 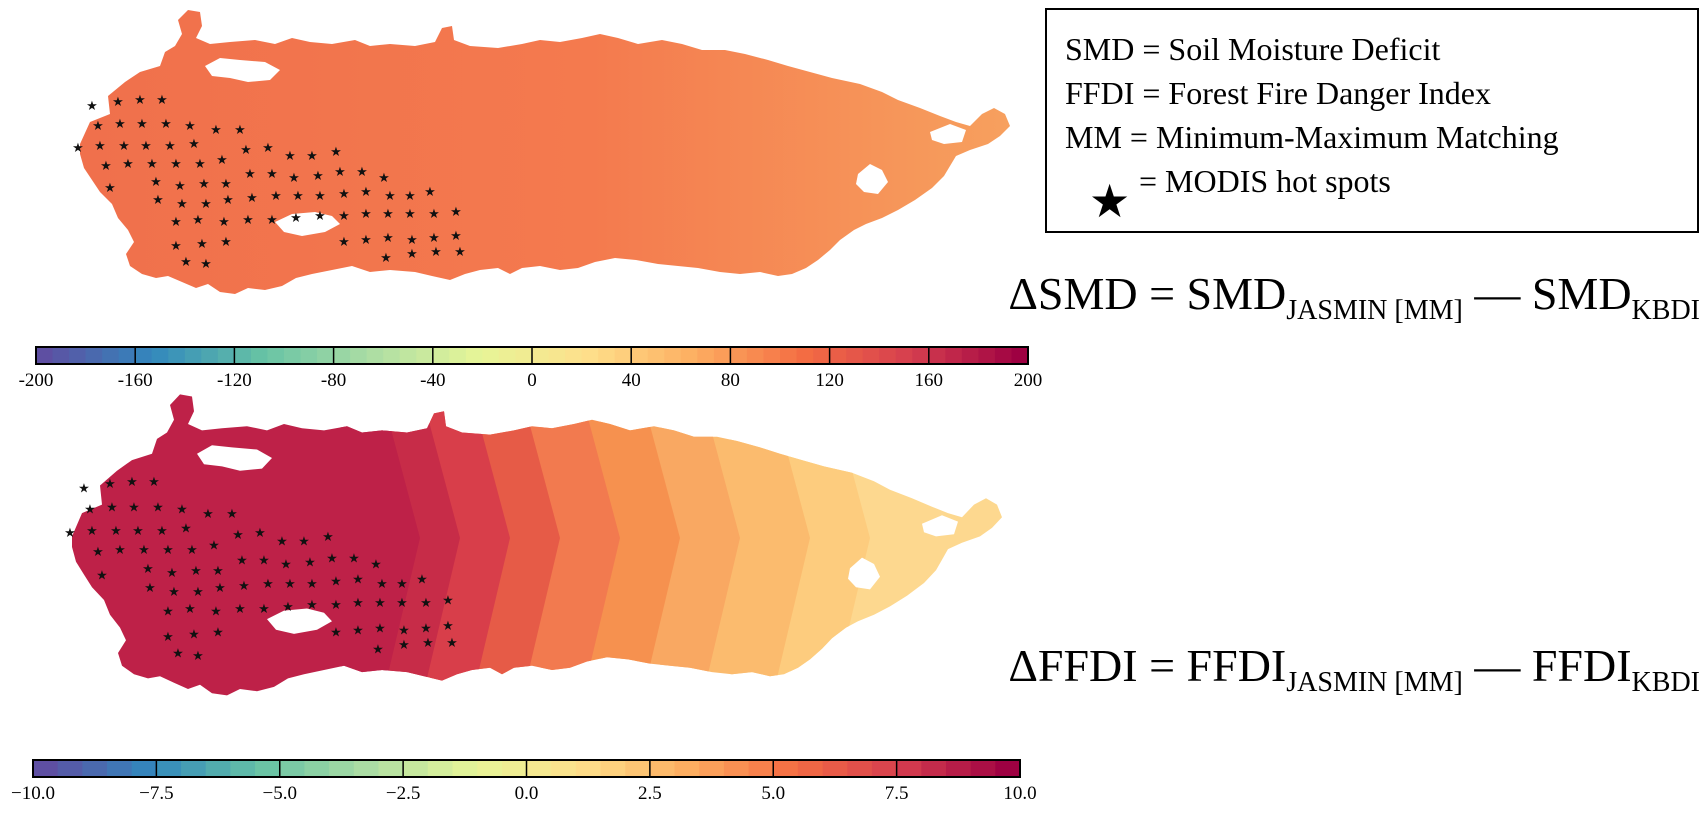 I want to click on colorbar-tick-label: 120, so click(x=829, y=380).